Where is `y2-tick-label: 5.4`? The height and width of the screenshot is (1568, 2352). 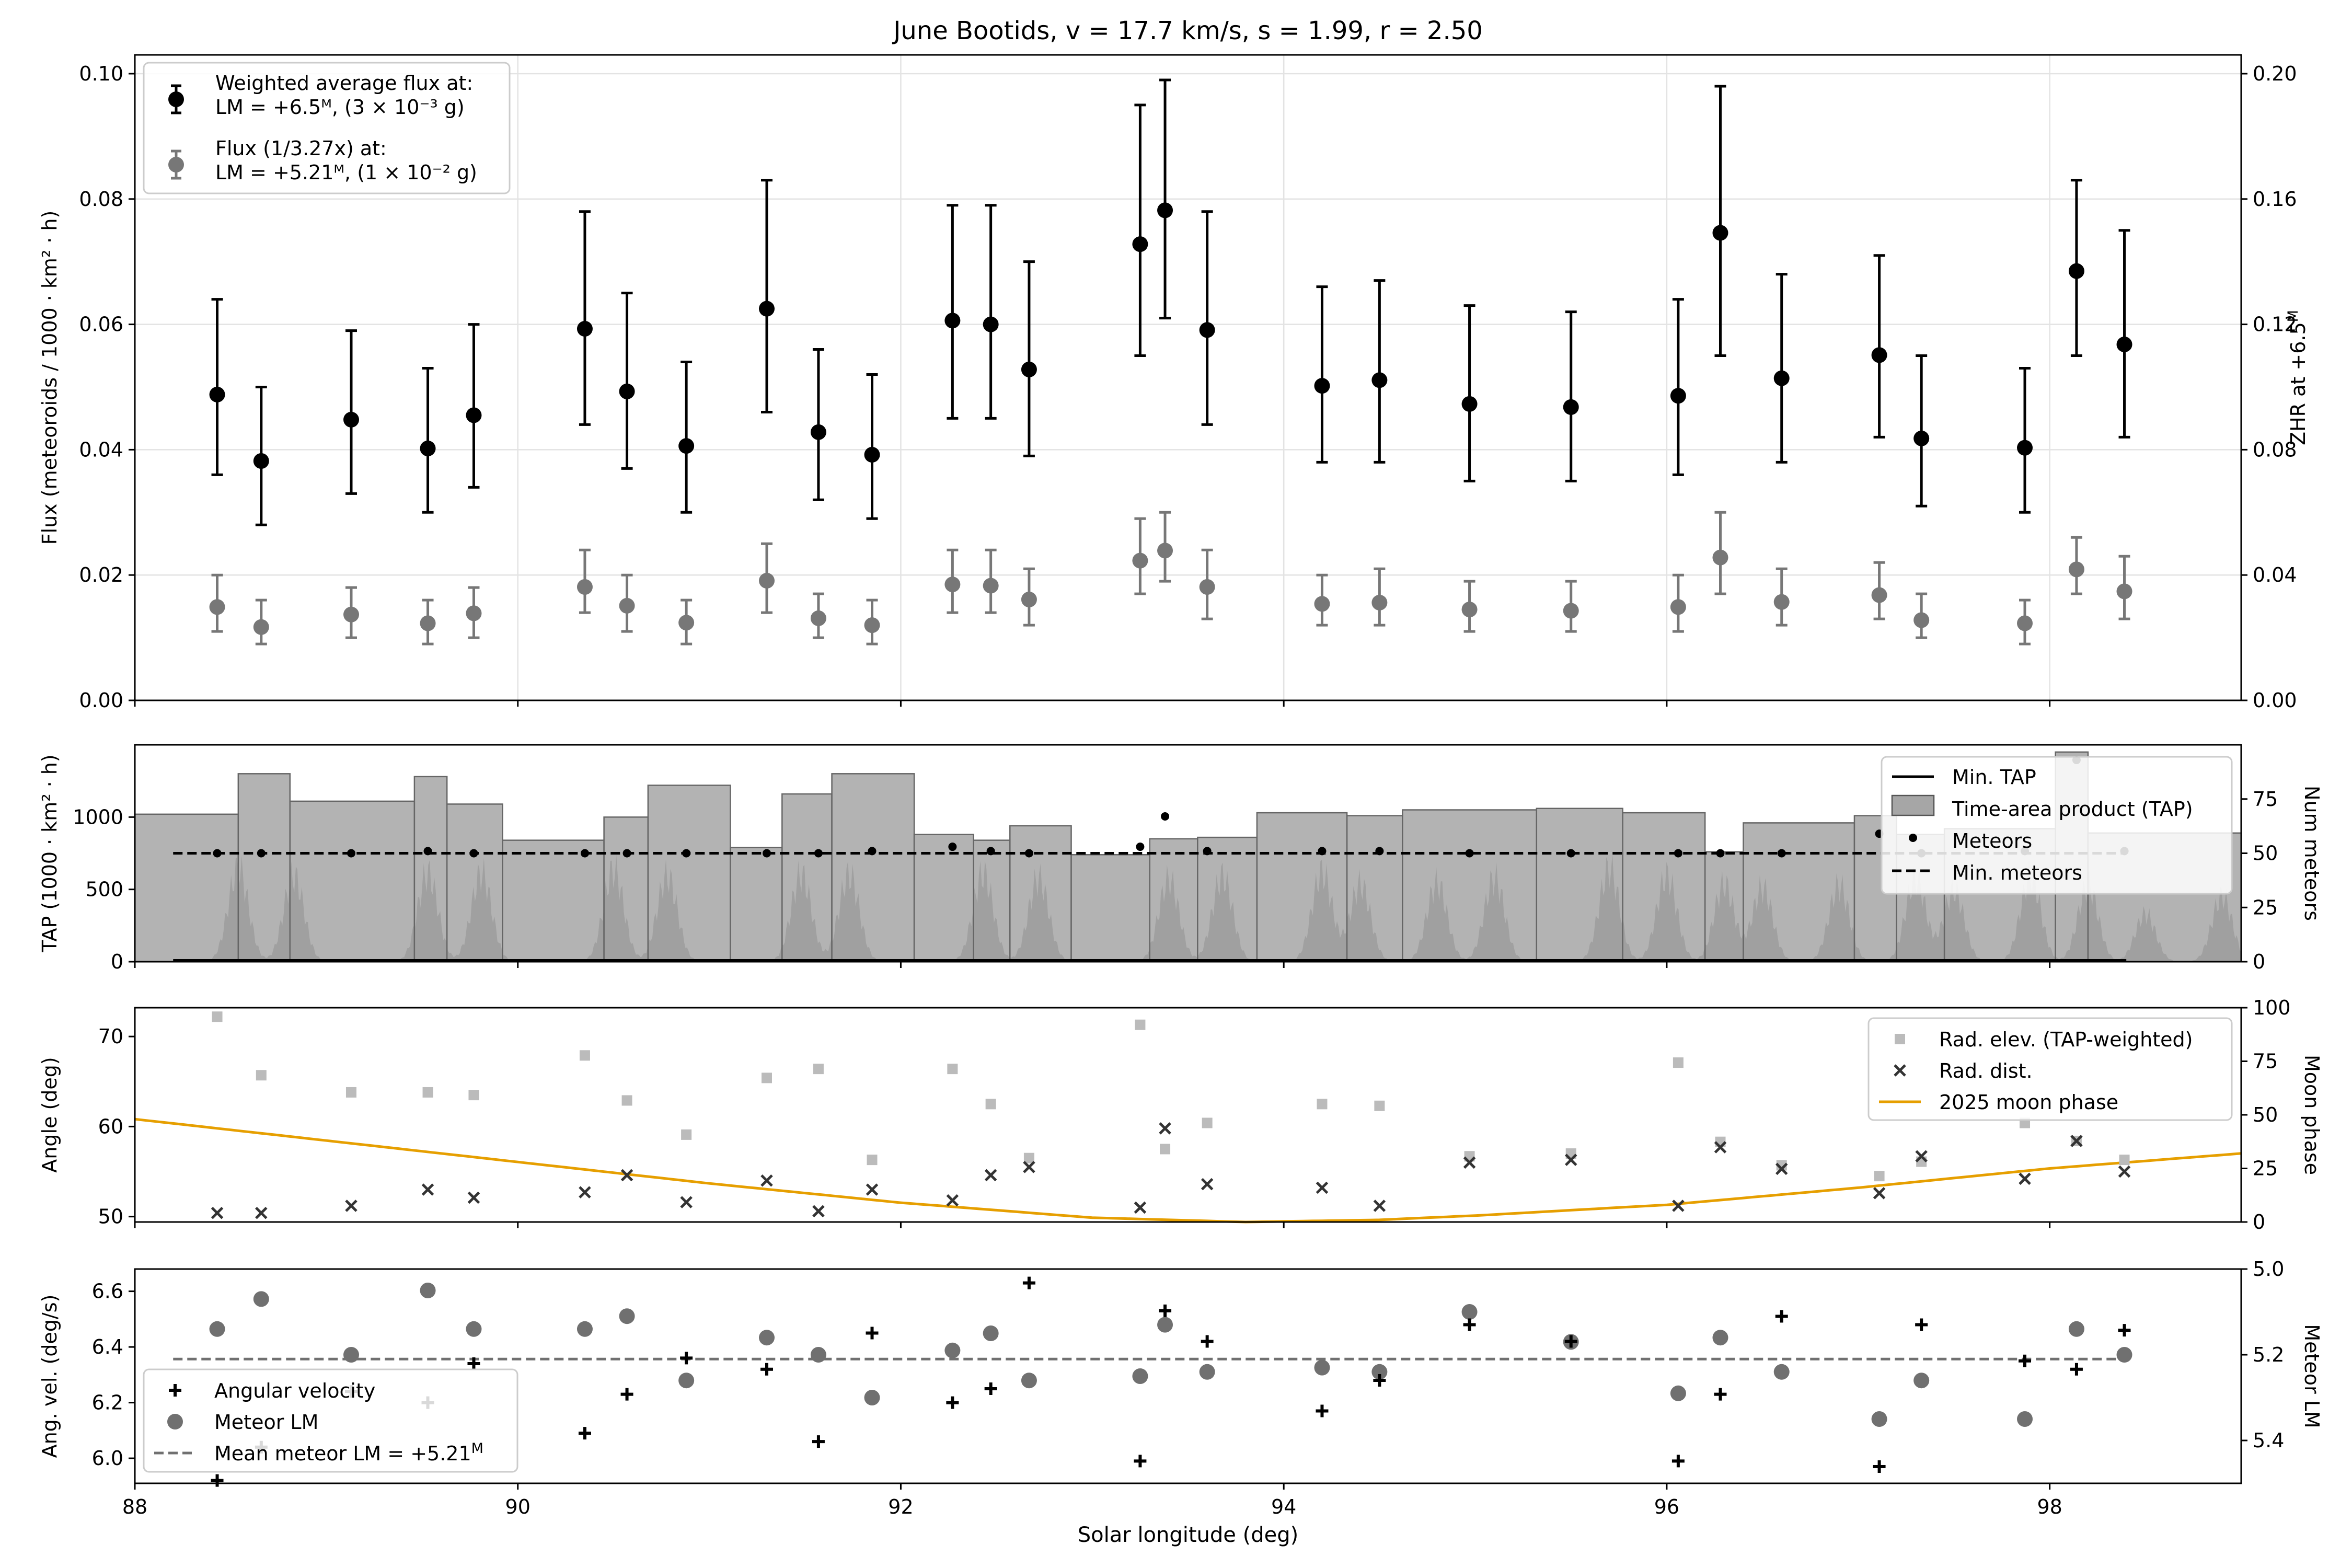
y2-tick-label: 5.4 is located at coordinates (2268, 1440).